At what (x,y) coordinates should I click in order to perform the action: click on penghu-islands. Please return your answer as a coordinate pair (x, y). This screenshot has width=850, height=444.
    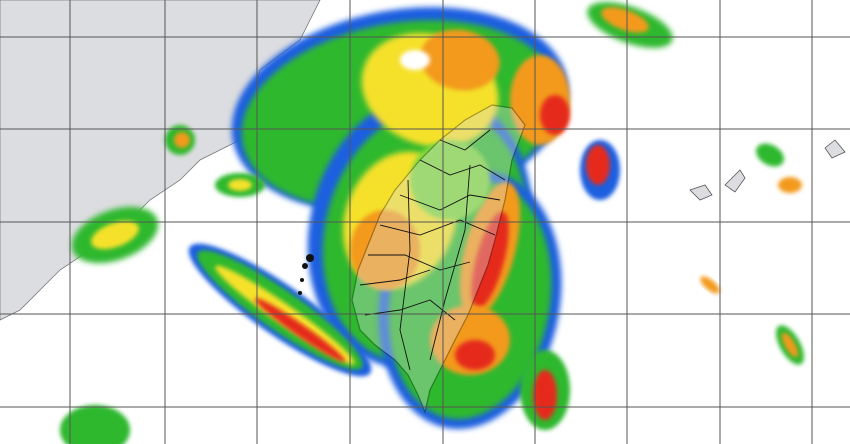
    Looking at the image, I should click on (306, 274).